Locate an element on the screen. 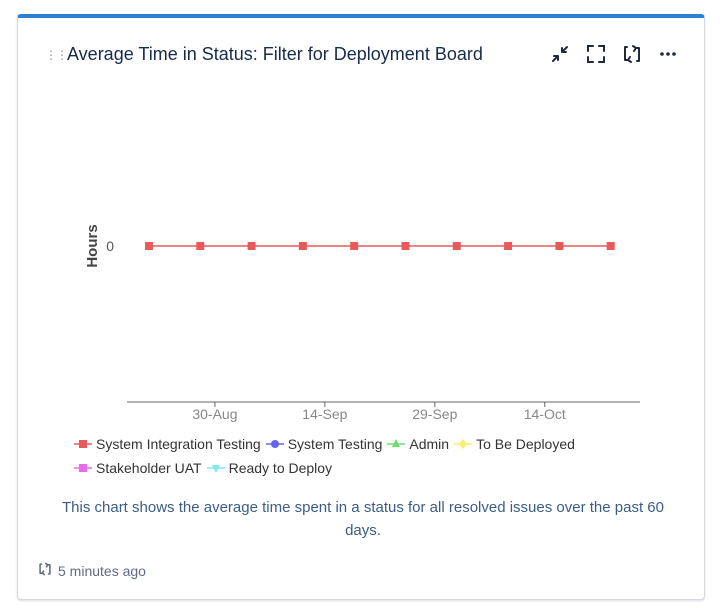 The width and height of the screenshot is (723, 608). gadget-footer: 5 minutes ago is located at coordinates (92, 570).